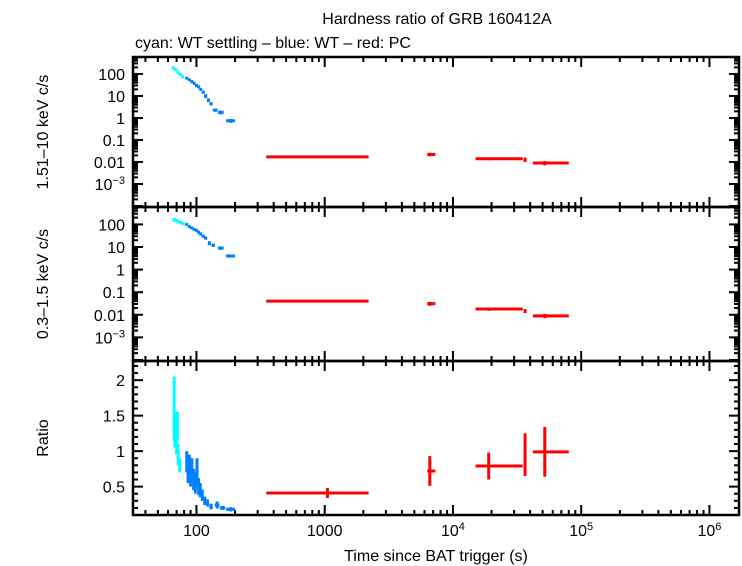 This screenshot has width=742, height=566. I want to click on y-tick-label: 1.5, so click(114, 417).